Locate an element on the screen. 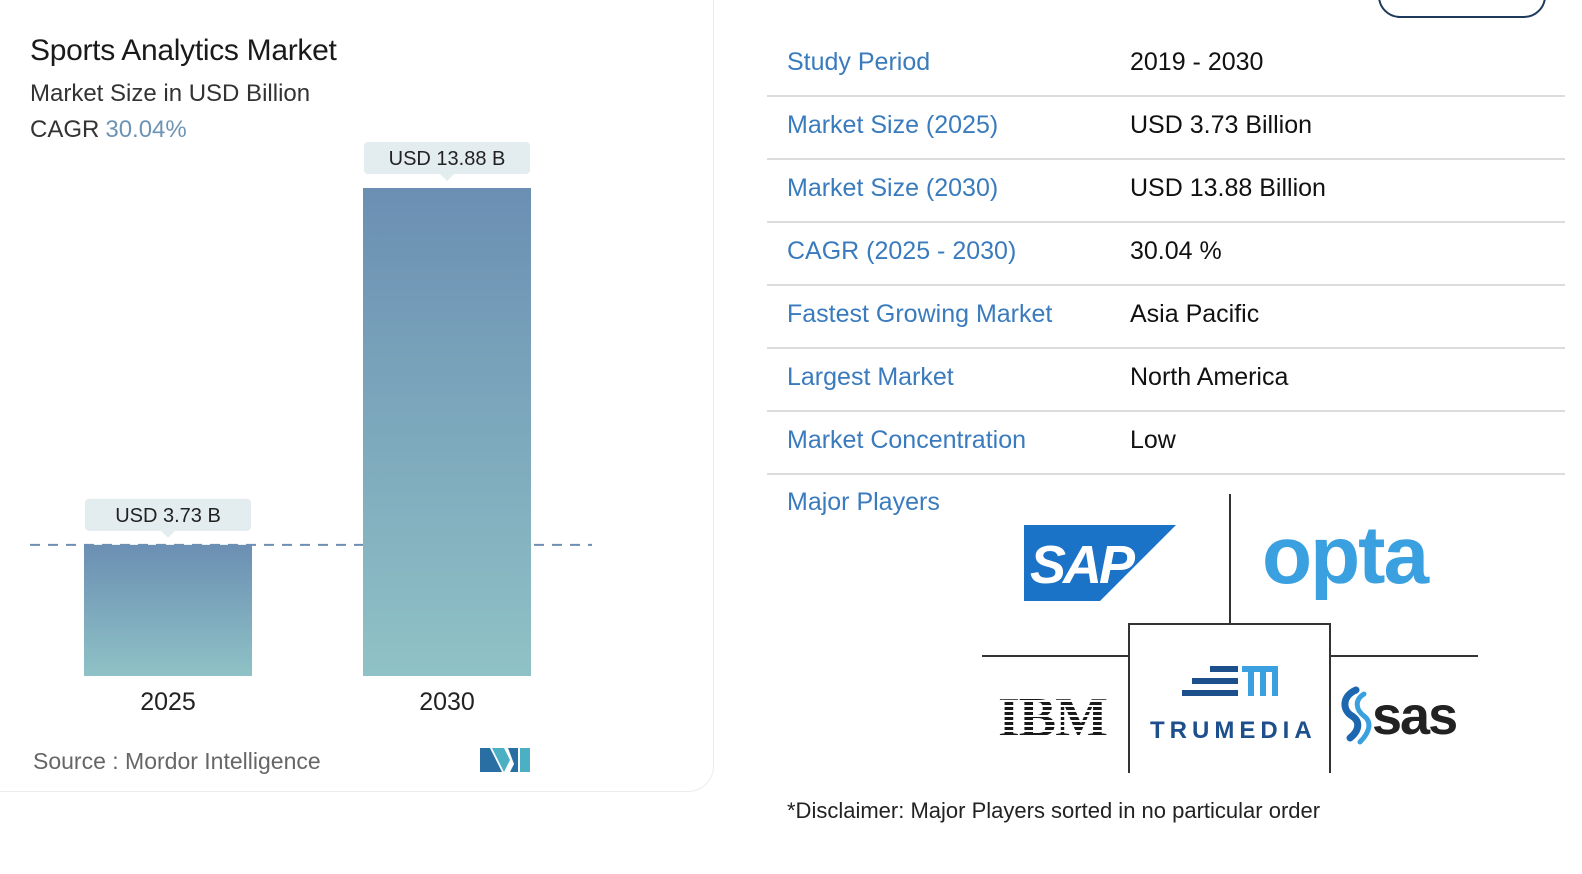 The height and width of the screenshot is (874, 1582). table-row: CAGR (2025 - 2030) 30.04 % is located at coordinates (1166, 254).